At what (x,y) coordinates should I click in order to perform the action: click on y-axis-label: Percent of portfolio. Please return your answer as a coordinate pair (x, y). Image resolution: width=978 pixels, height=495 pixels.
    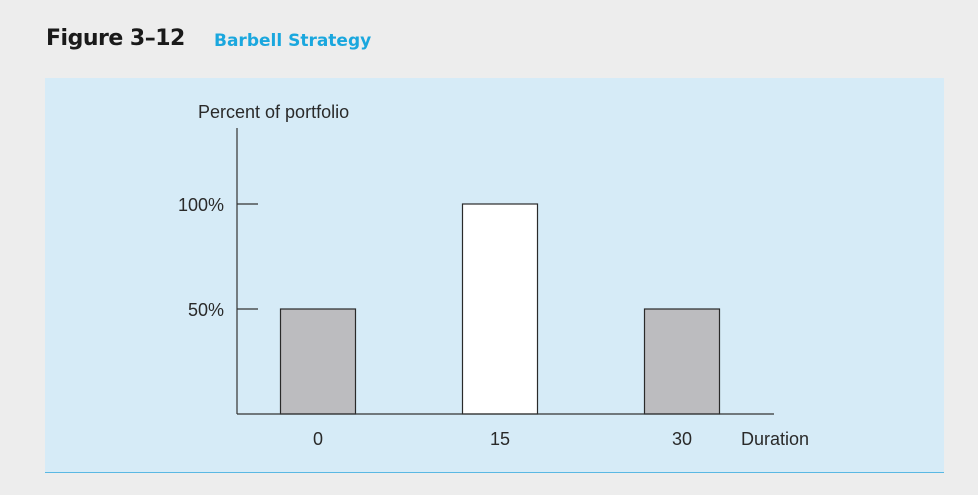
    Looking at the image, I should click on (273, 112).